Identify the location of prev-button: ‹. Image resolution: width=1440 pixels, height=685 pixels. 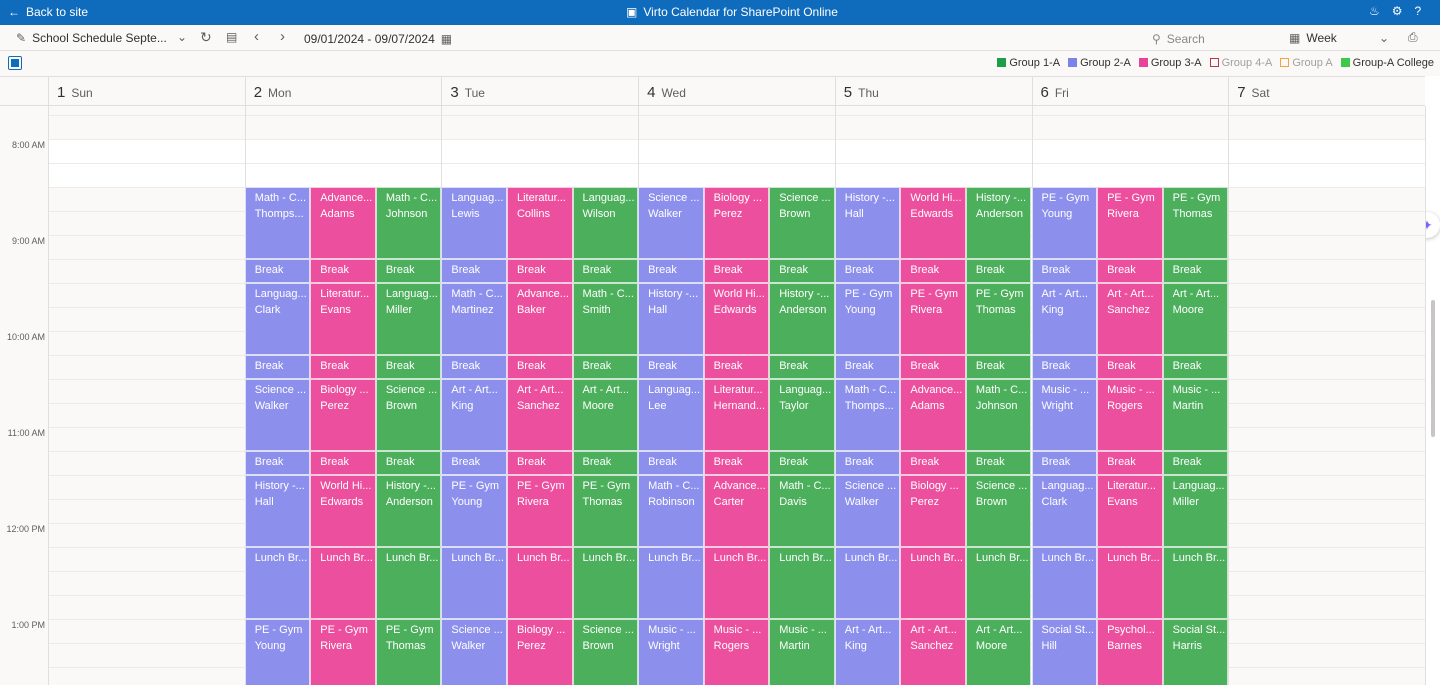
(256, 36).